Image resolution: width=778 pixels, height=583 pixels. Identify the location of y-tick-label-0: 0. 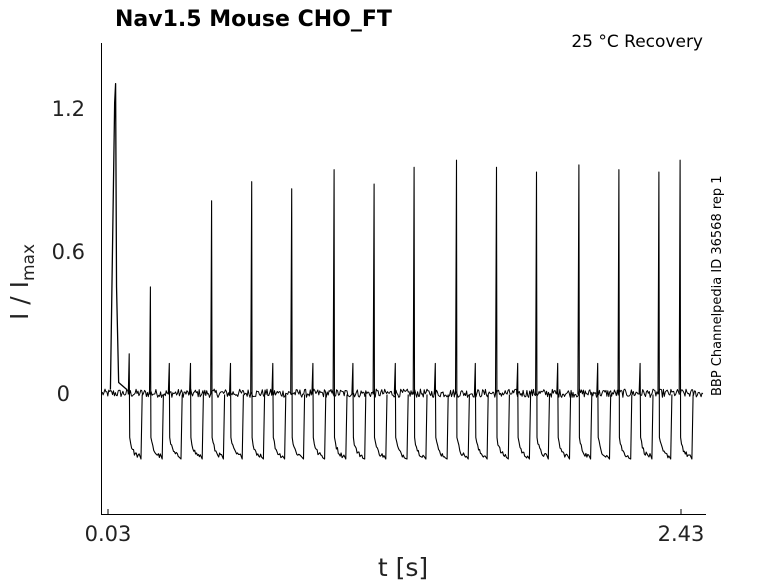
(63, 394).